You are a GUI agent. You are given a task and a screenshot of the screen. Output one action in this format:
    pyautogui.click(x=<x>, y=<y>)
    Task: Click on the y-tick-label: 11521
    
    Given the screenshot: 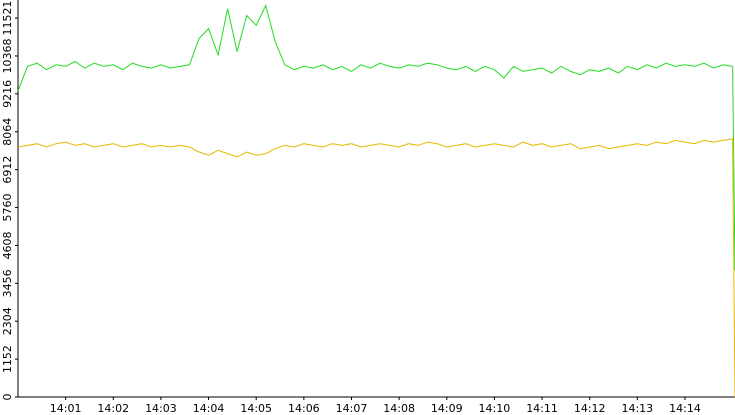 What is the action you would take?
    pyautogui.click(x=7, y=18)
    